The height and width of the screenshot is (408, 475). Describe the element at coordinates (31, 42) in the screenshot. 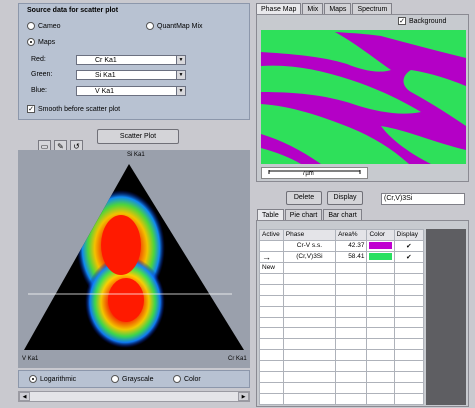

I see `radio-maps-dot` at that location.